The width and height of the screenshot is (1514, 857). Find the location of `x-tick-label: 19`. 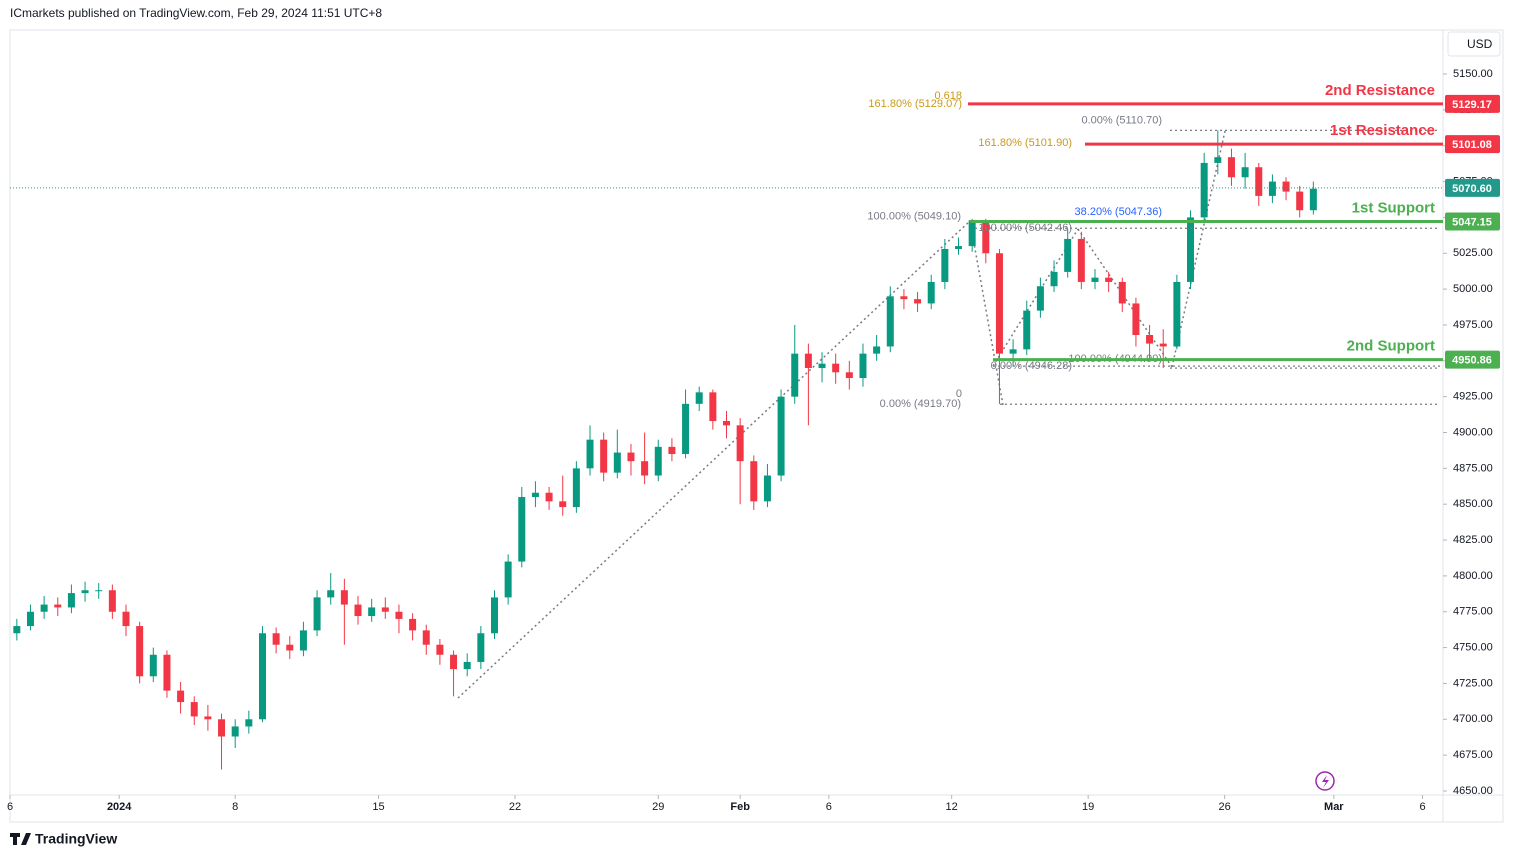

x-tick-label: 19 is located at coordinates (1088, 807).